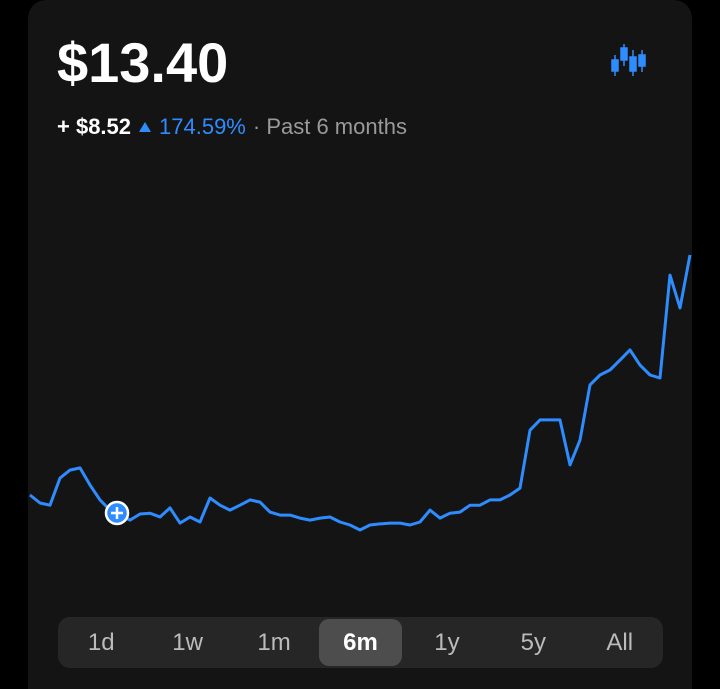  Describe the element at coordinates (187, 642) in the screenshot. I see `range-button: 1w` at that location.